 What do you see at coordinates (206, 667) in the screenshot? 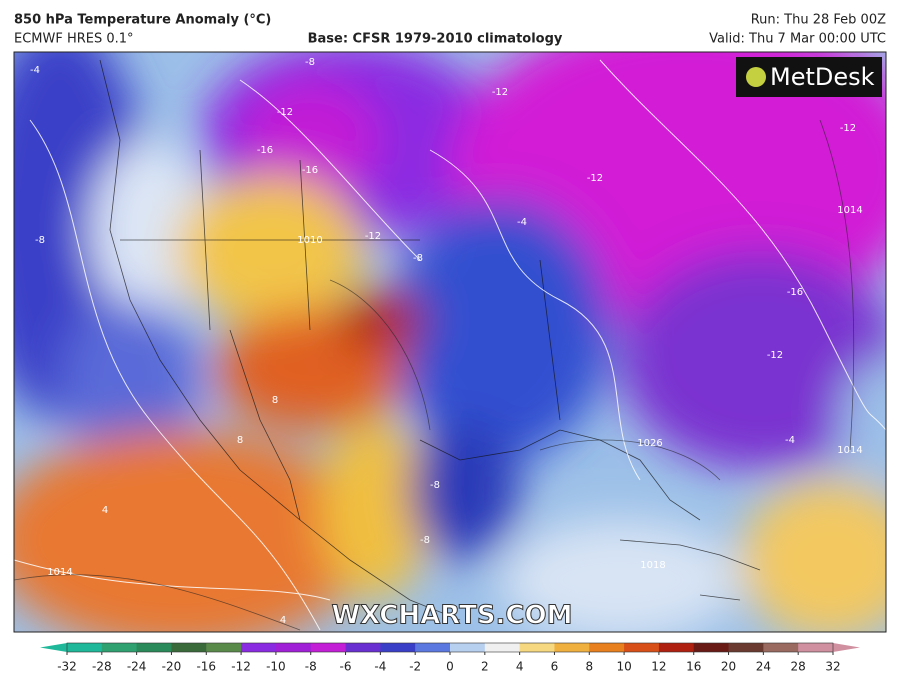
I see `colorbar-tick-label: -16` at bounding box center [206, 667].